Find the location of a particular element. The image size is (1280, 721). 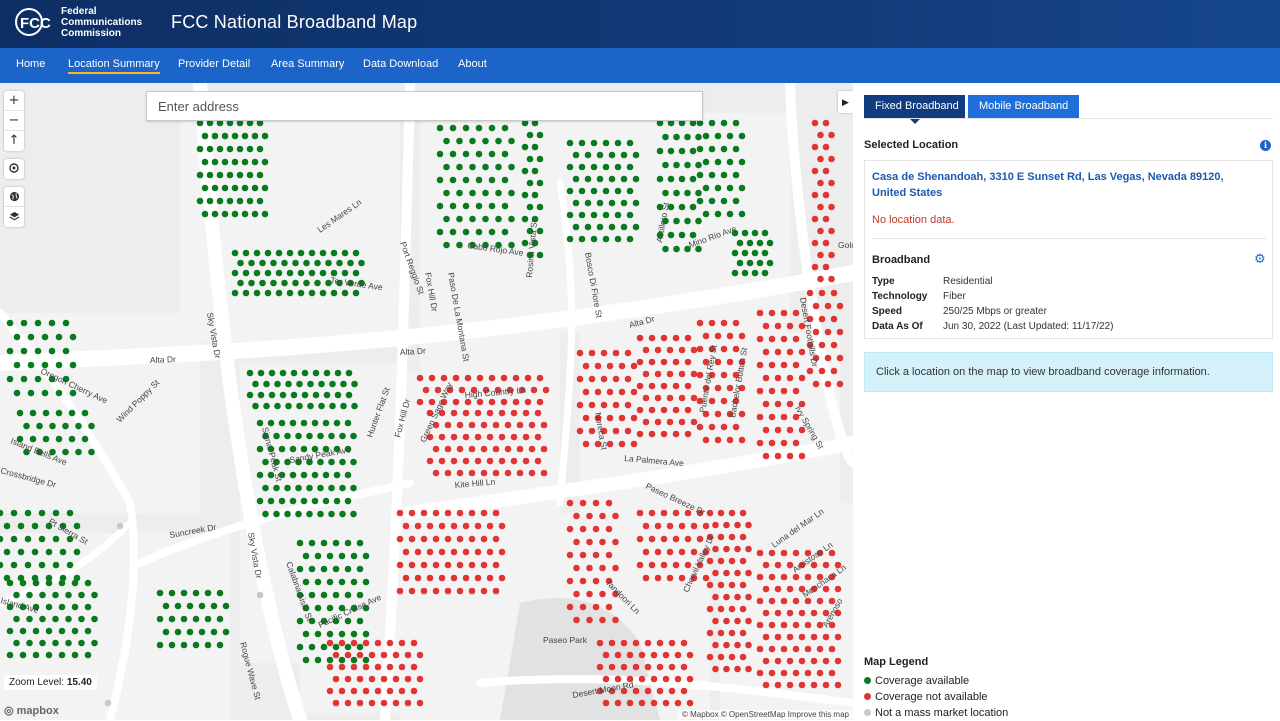

fcc-logo: FCC is located at coordinates (33, 22).